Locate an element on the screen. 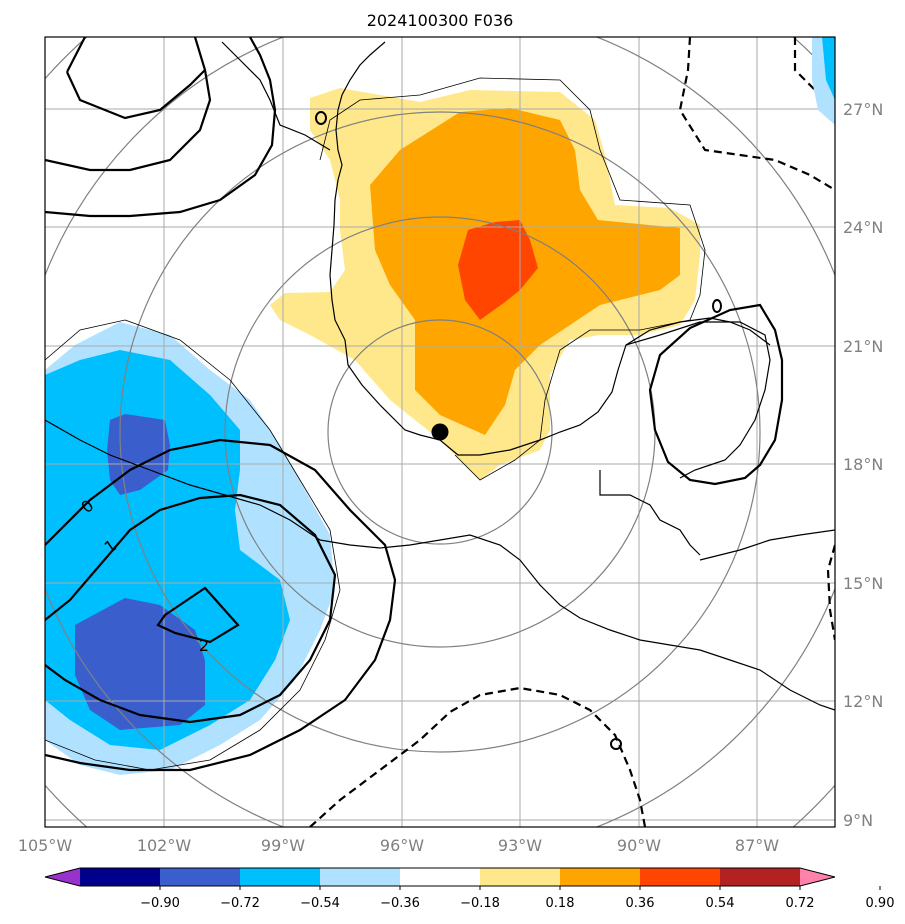  contour-blob-north is located at coordinates (321, 118).